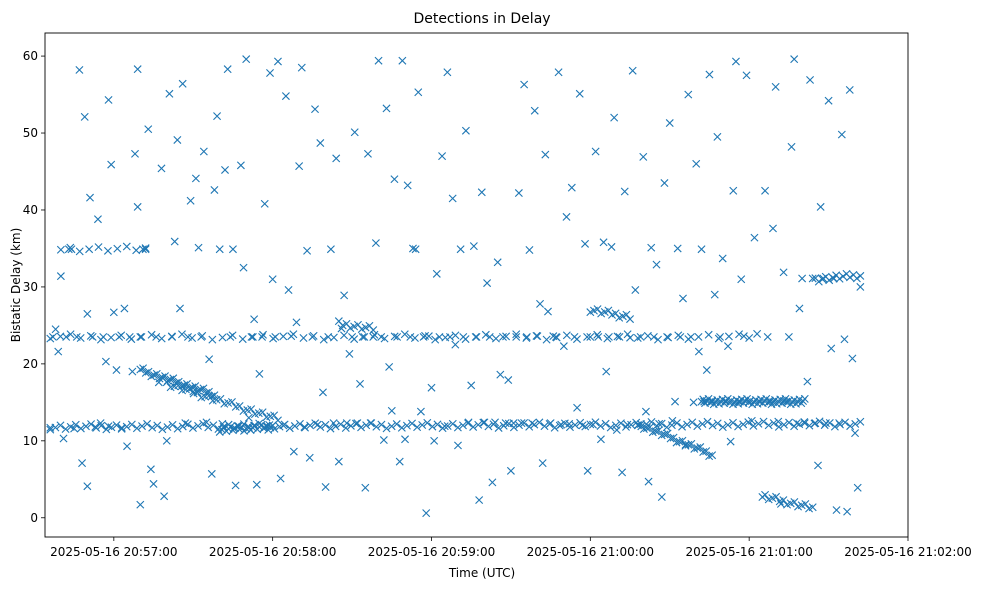  Describe the element at coordinates (34, 518) in the screenshot. I see `y-tick-label: 0` at that location.